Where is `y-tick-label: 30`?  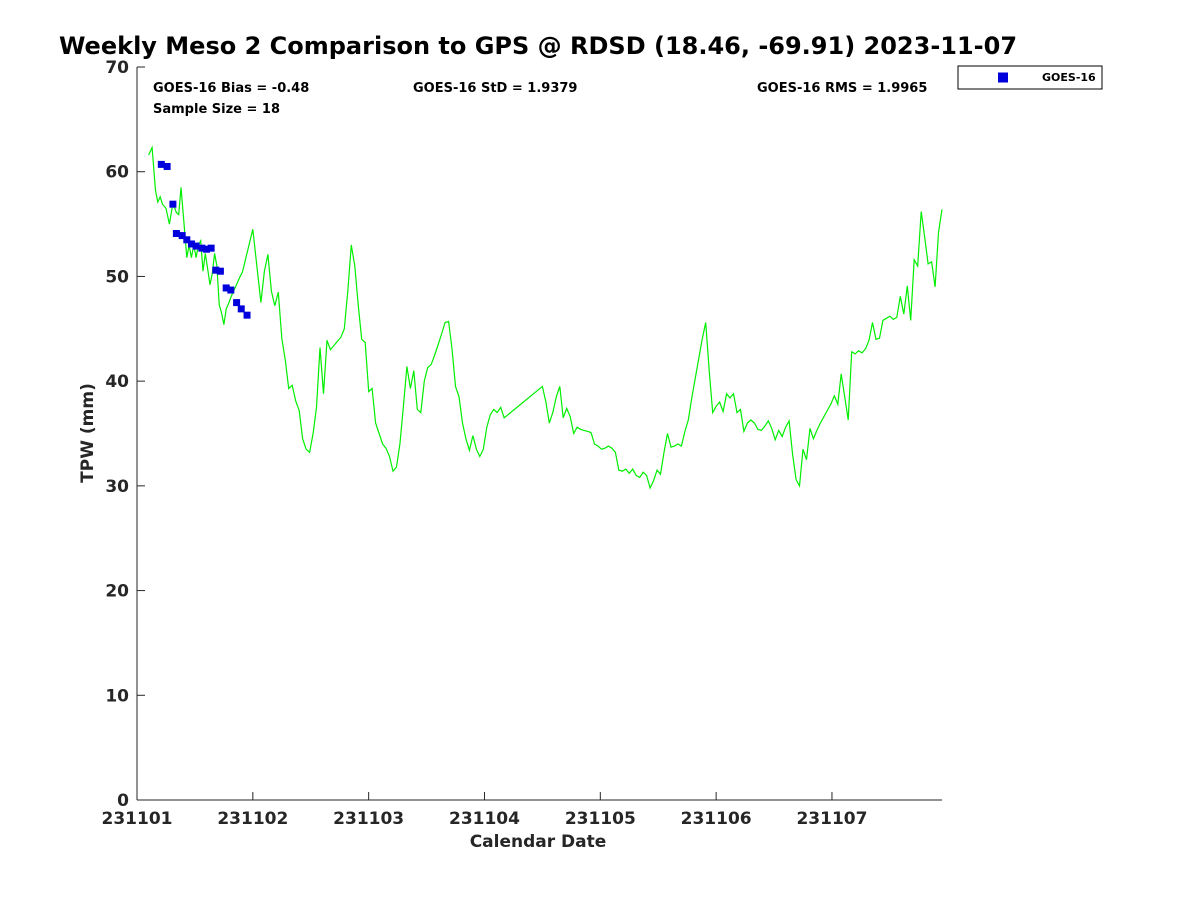
y-tick-label: 30 is located at coordinates (117, 487).